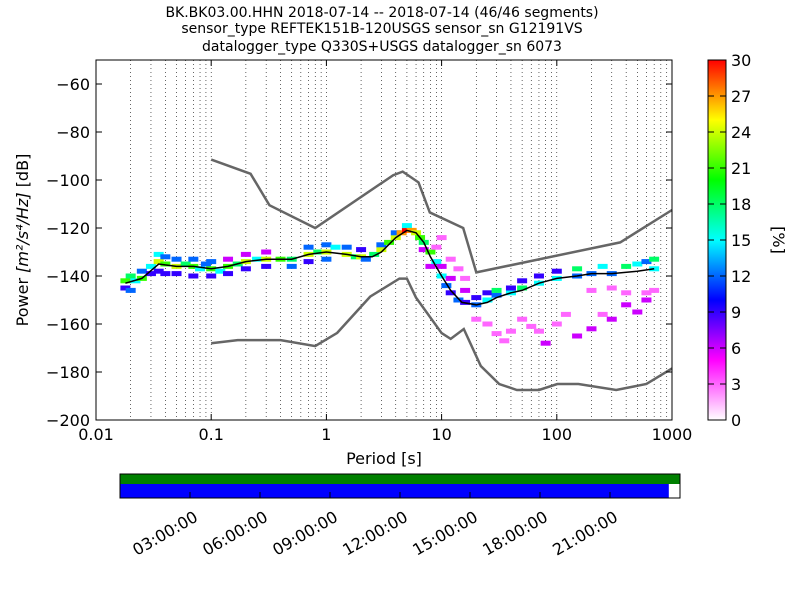 The width and height of the screenshot is (800, 600). Describe the element at coordinates (394, 491) in the screenshot. I see `data-availability-bar` at that location.